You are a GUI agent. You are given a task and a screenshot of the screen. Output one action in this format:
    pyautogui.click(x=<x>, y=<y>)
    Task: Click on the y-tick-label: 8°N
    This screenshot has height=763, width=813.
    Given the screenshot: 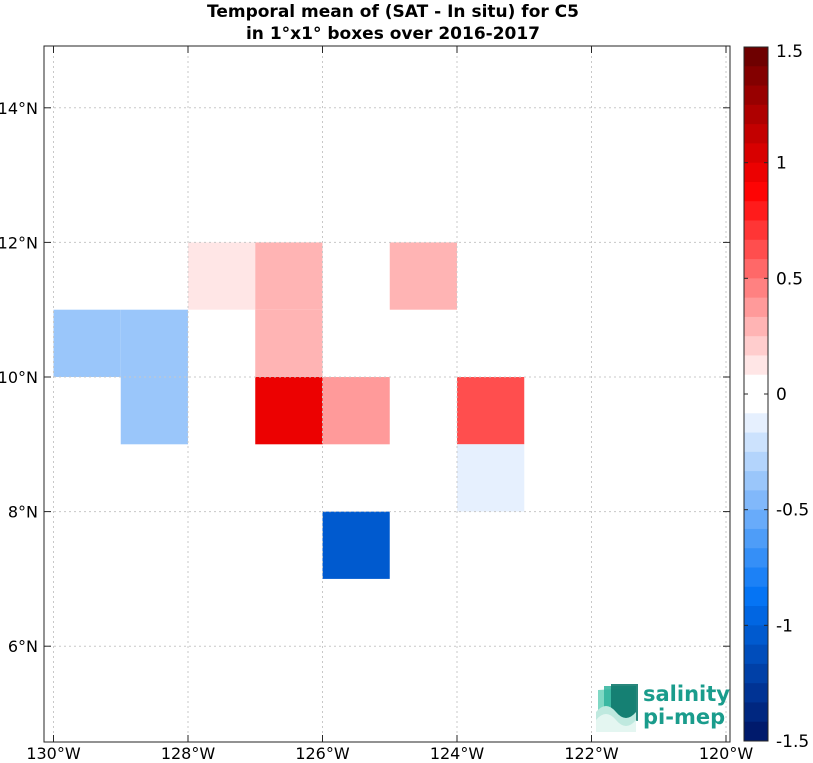 What is the action you would take?
    pyautogui.click(x=23, y=512)
    